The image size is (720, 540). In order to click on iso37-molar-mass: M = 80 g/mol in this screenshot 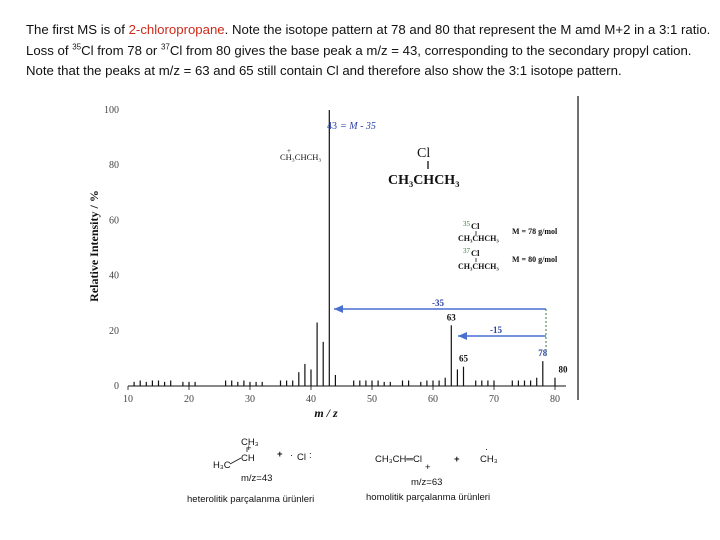, I will do `click(535, 259)`.